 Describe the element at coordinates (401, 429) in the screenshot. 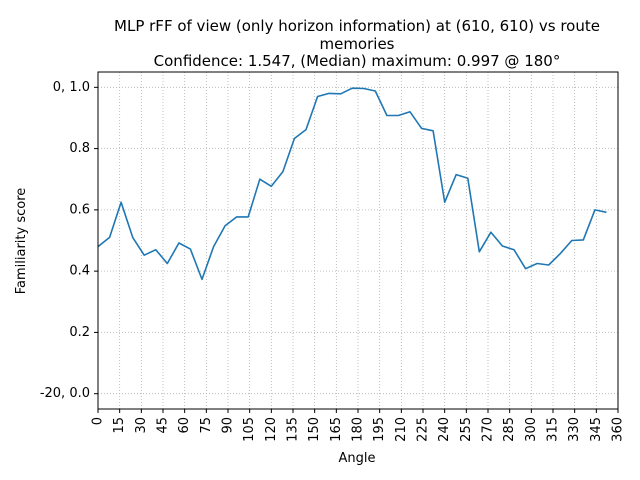

I see `x-tick-label: 210` at that location.